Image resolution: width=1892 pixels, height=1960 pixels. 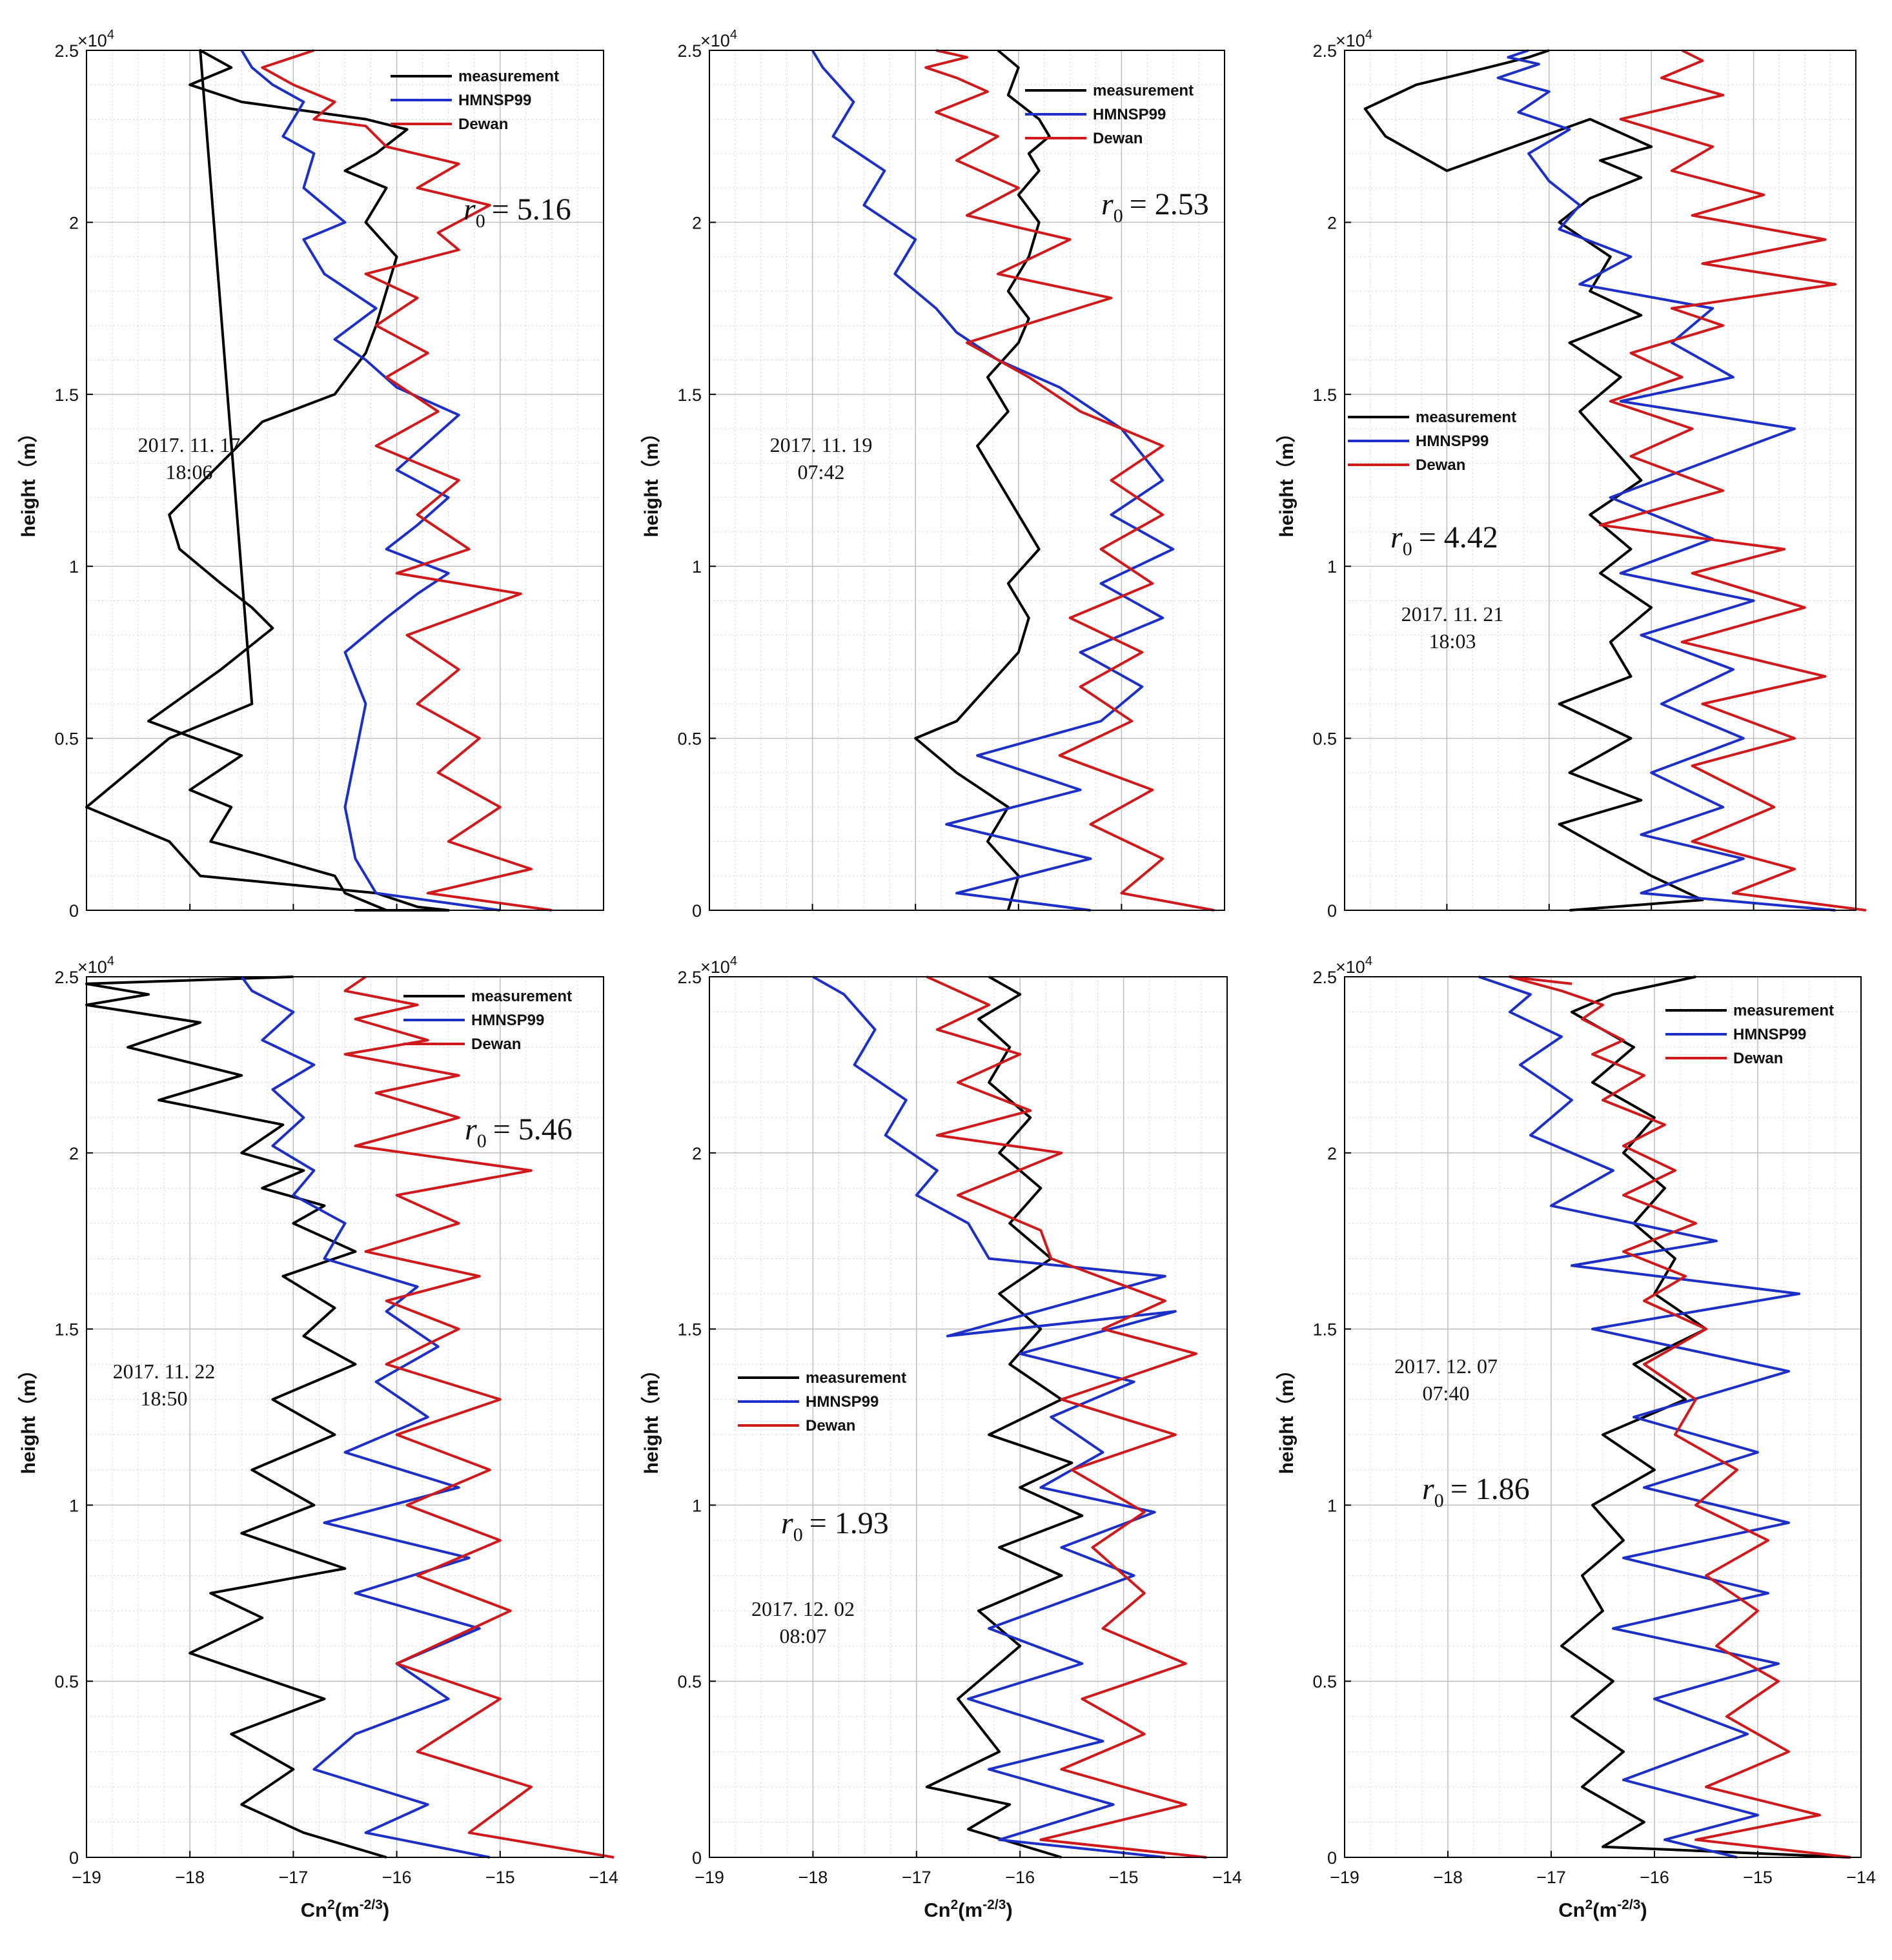 What do you see at coordinates (164, 1398) in the screenshot?
I see `time-annotation: 18:50` at bounding box center [164, 1398].